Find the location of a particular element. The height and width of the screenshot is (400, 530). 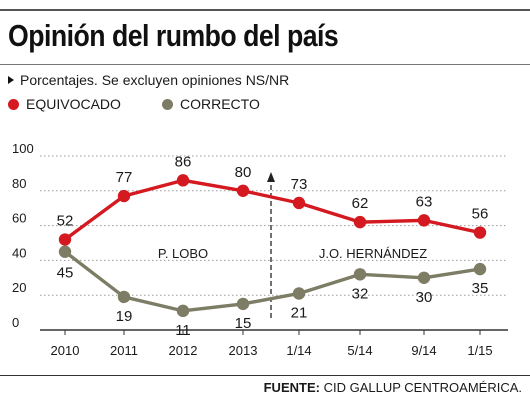

point-equivocado-2011 is located at coordinates (124, 196).